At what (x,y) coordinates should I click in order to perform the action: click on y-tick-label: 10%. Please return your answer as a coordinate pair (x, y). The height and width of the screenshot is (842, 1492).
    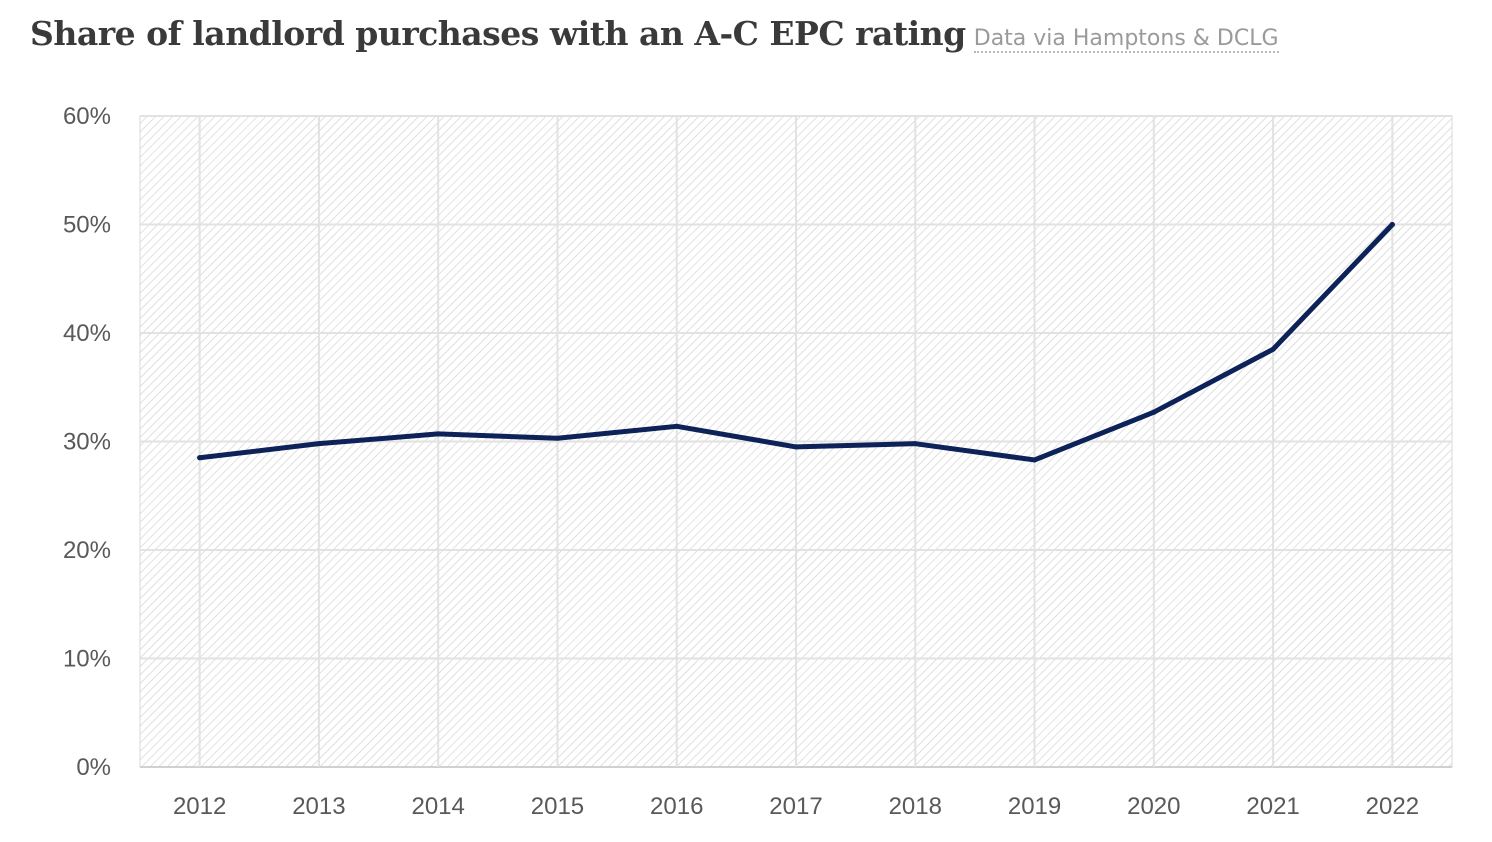
    Looking at the image, I should click on (87, 659).